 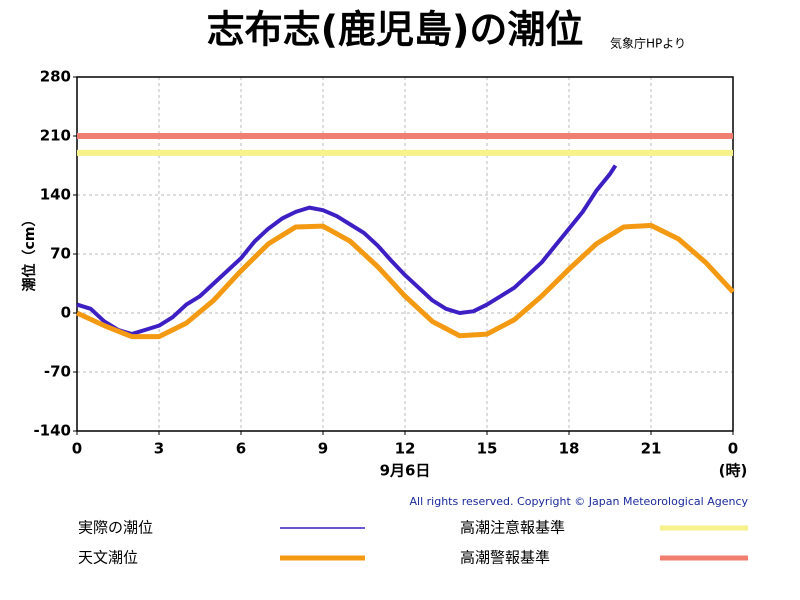 What do you see at coordinates (55, 136) in the screenshot?
I see `y-tick-label: 210` at bounding box center [55, 136].